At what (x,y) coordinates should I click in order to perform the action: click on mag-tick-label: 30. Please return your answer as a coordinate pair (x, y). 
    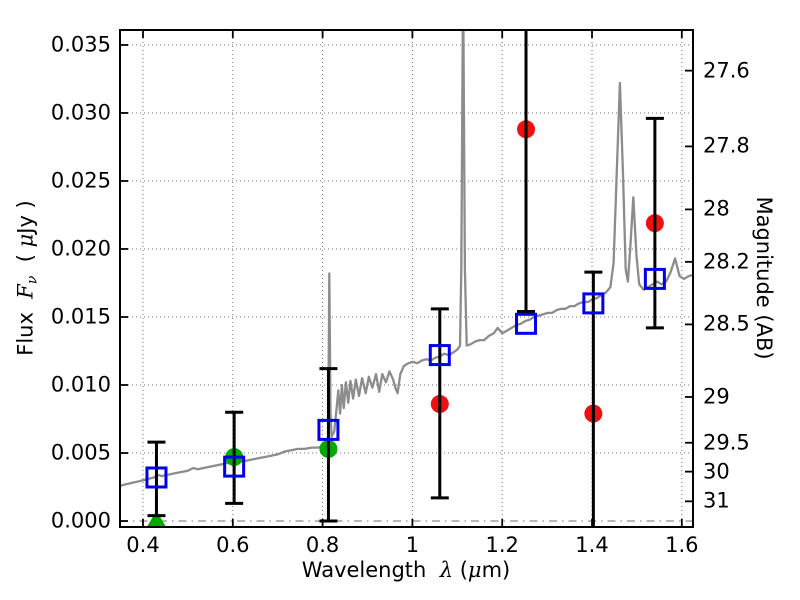
    Looking at the image, I should click on (716, 471).